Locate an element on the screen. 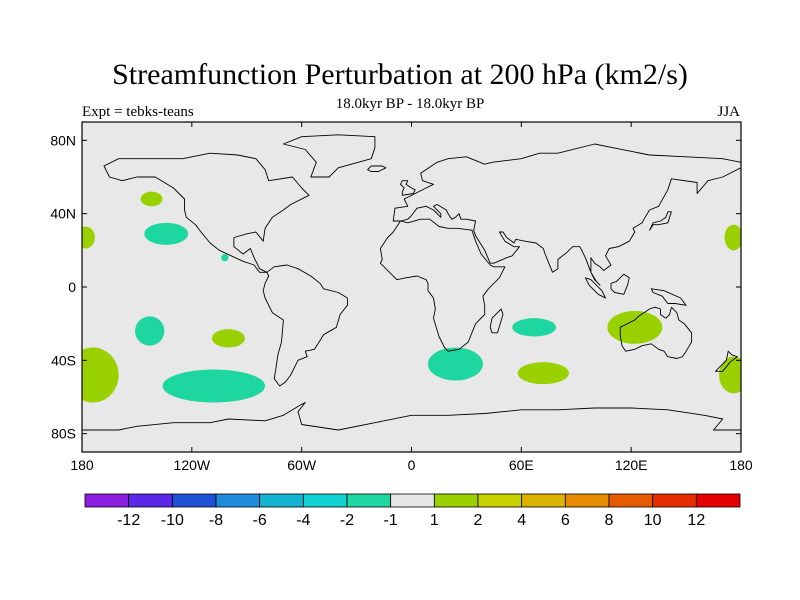  coastline-iceland is located at coordinates (377, 168).